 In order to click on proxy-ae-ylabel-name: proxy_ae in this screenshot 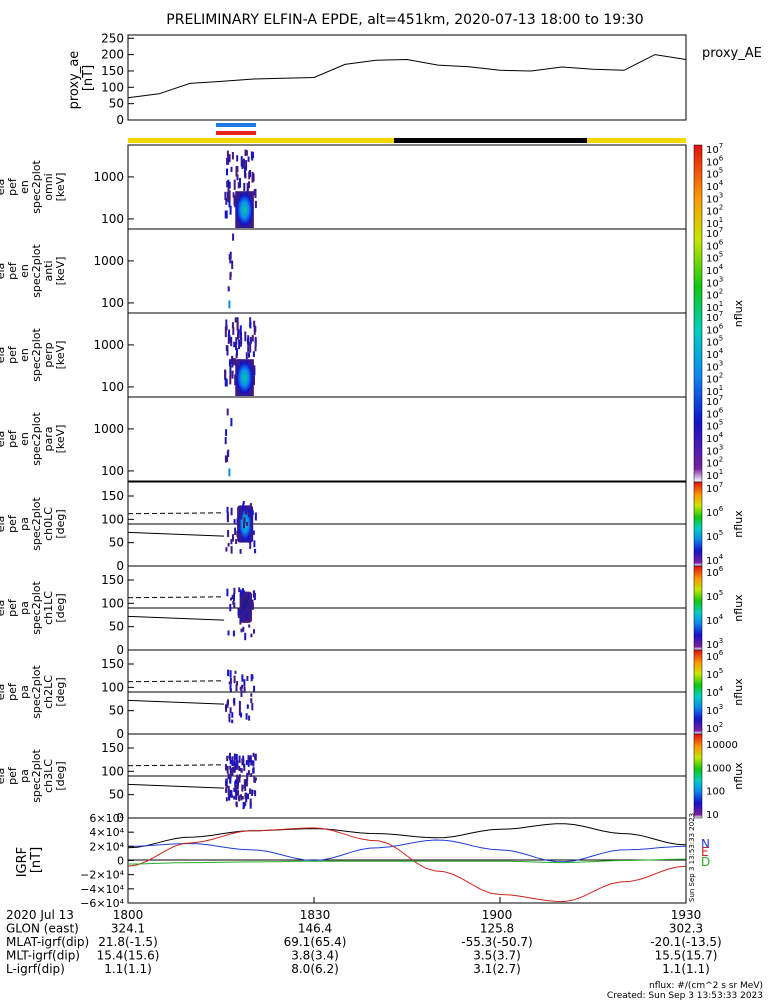, I will do `click(74, 80)`.